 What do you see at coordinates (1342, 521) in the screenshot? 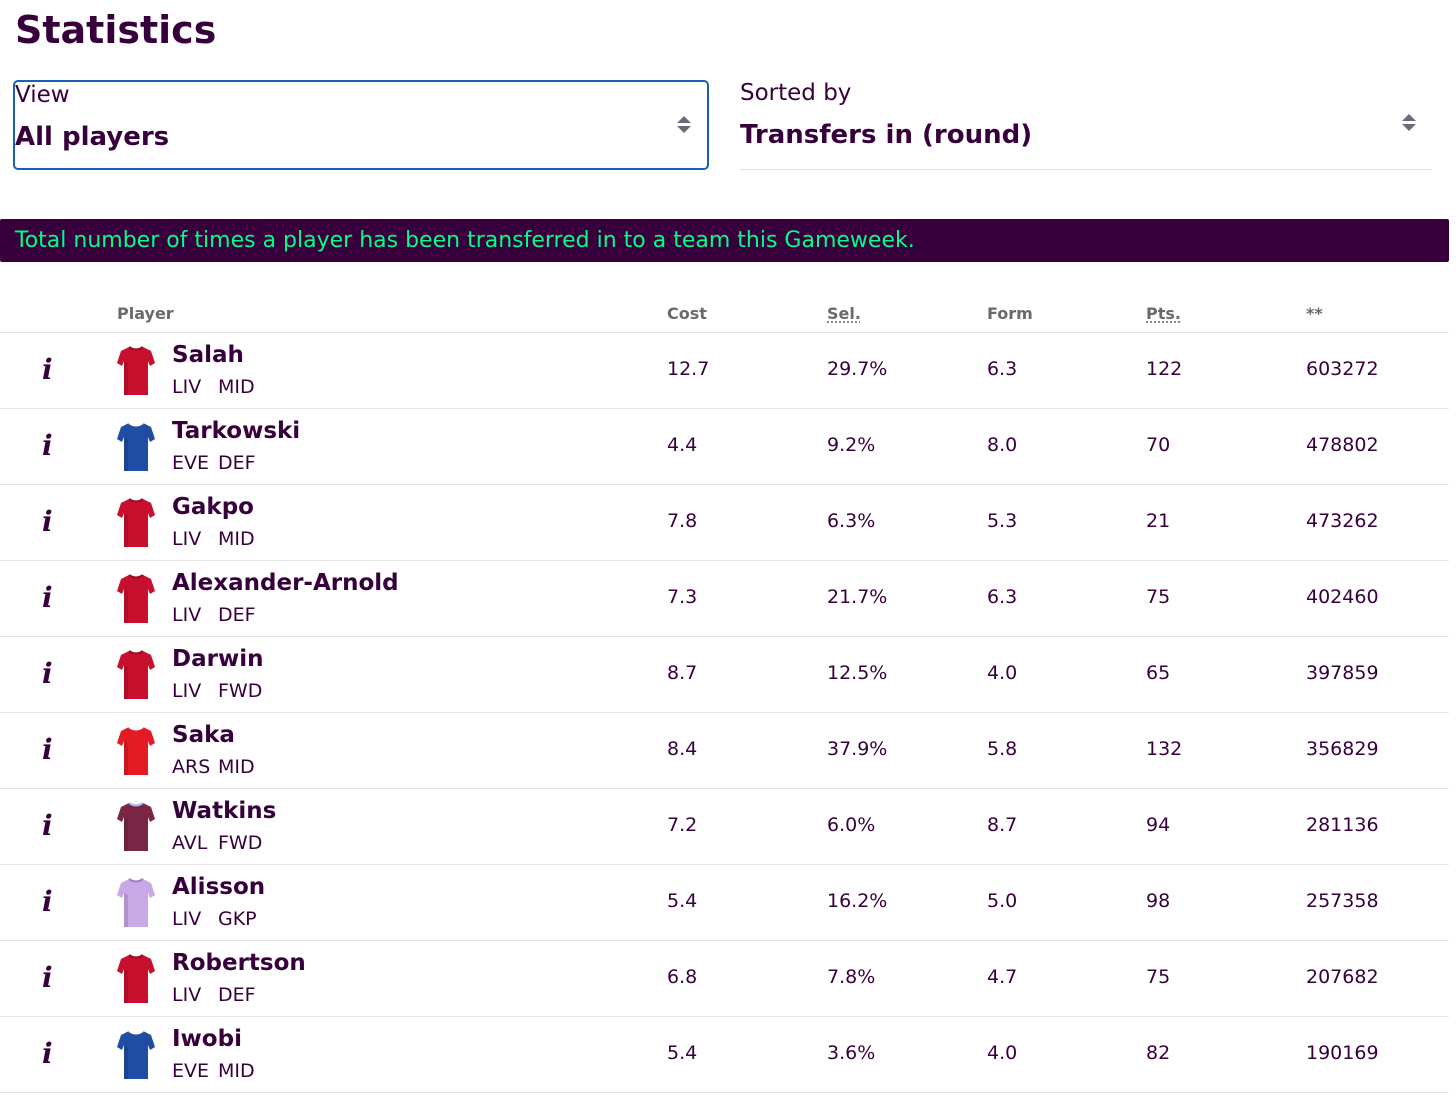
I see `transfers-in-cell: 473262` at bounding box center [1342, 521].